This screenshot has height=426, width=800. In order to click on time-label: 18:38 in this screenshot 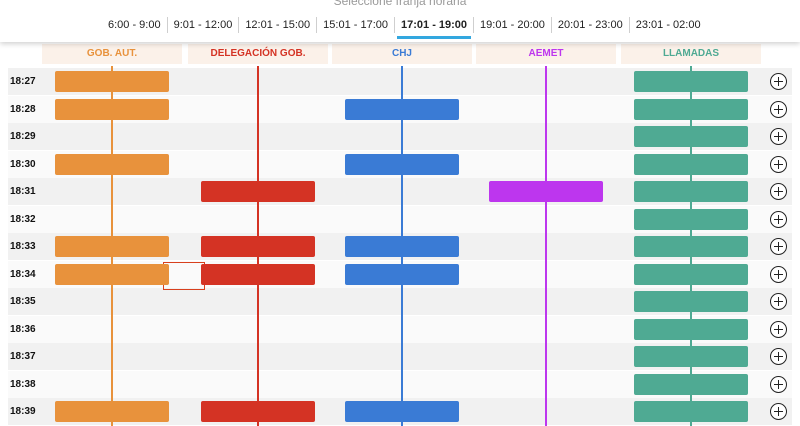, I will do `click(23, 384)`.